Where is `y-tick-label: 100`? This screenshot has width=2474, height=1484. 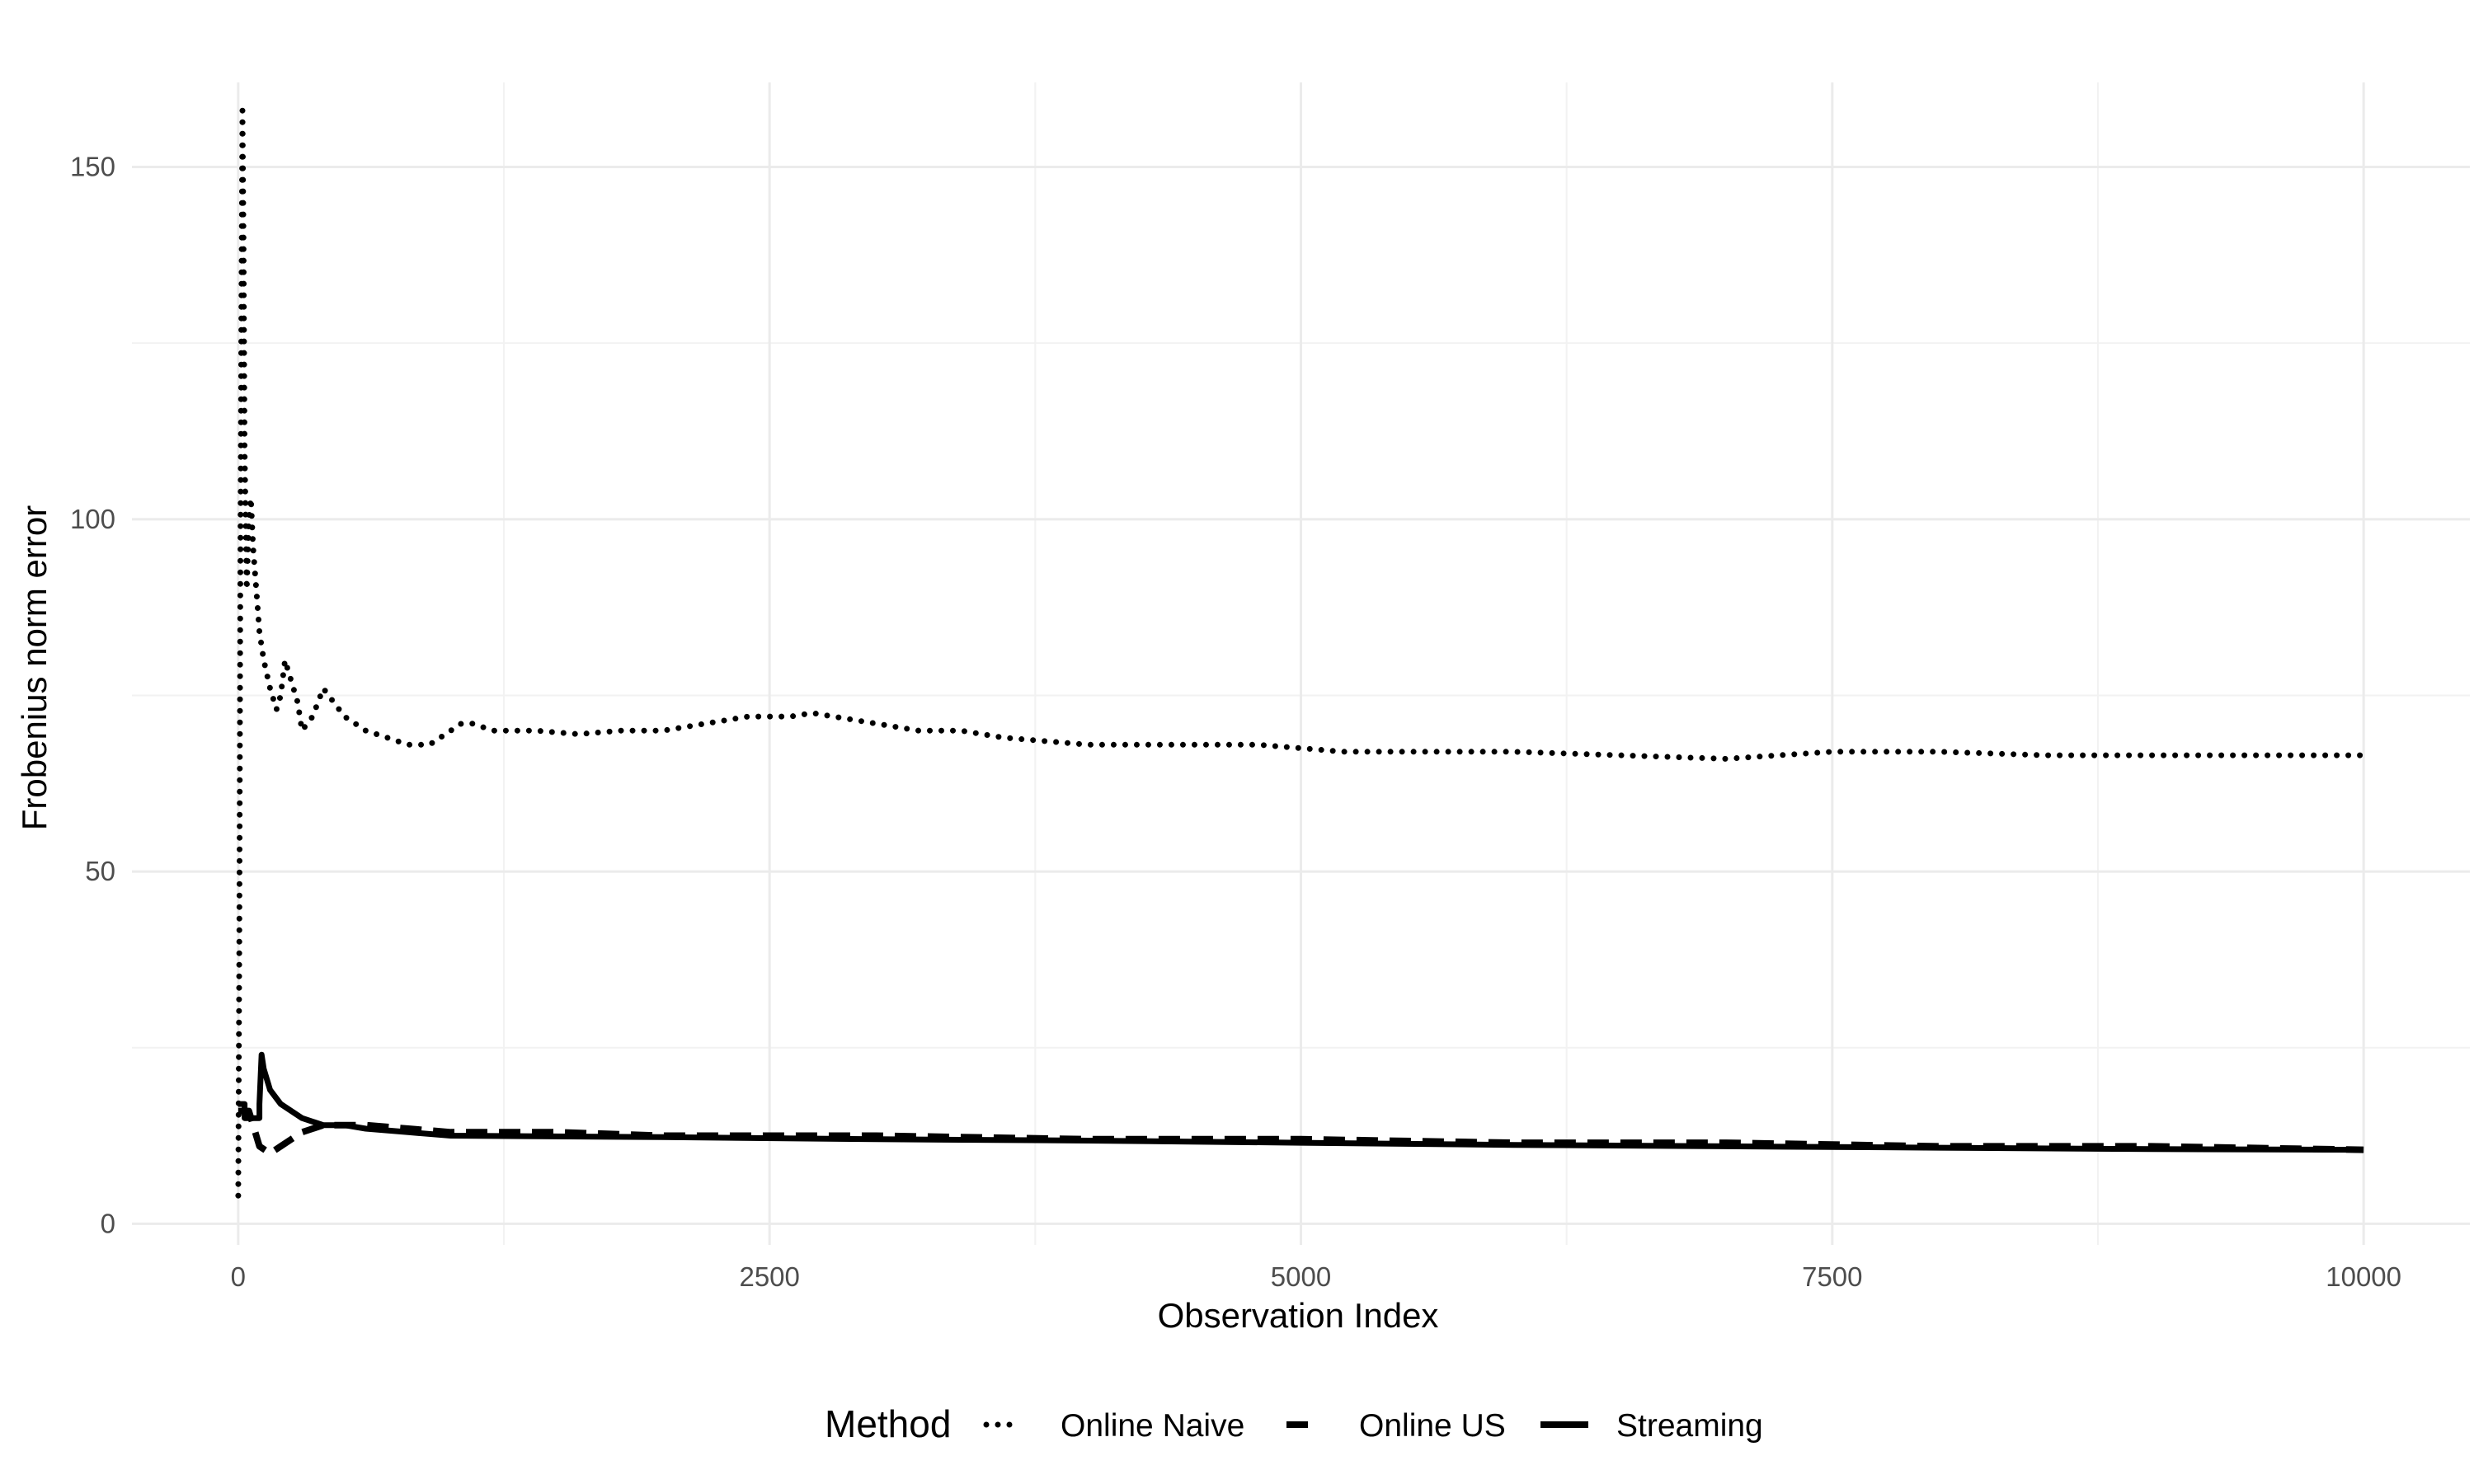
y-tick-label: 100 is located at coordinates (92, 519).